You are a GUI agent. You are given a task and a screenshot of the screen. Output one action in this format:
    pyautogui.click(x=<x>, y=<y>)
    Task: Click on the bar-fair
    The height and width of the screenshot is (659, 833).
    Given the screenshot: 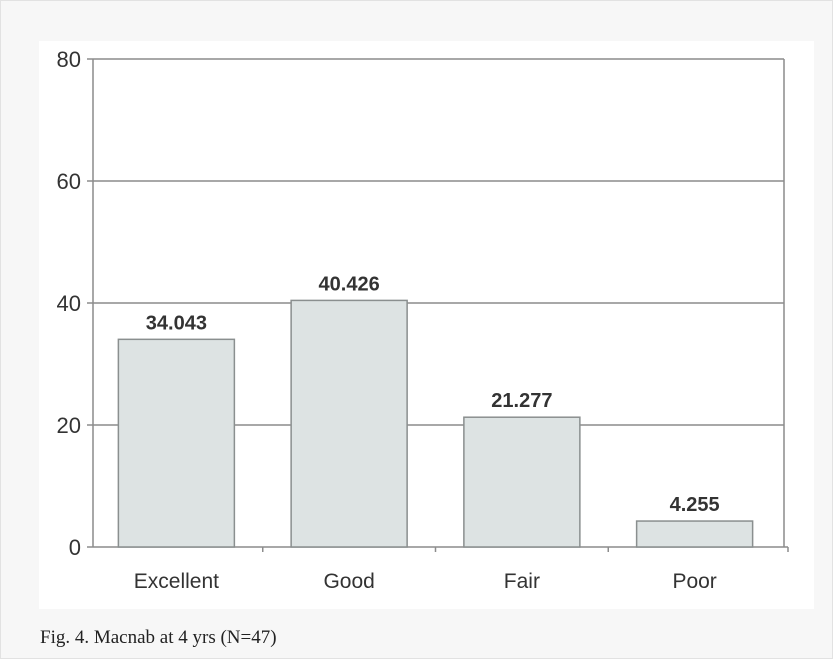 What is the action you would take?
    pyautogui.click(x=522, y=482)
    